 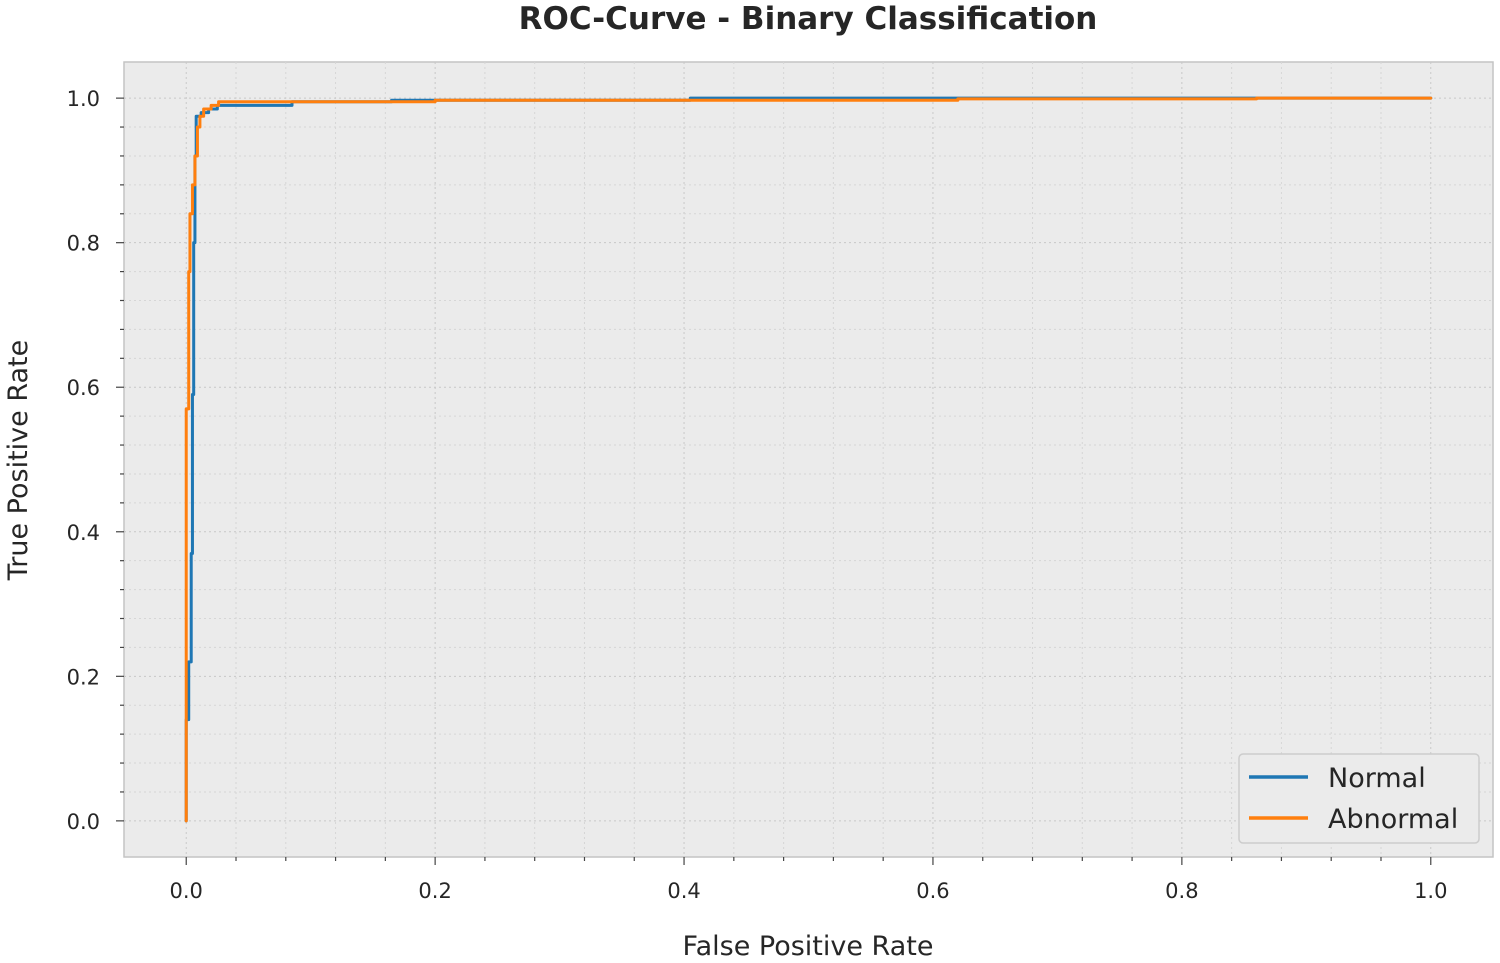 I want to click on legend-label-normal: Normal, so click(x=1377, y=778).